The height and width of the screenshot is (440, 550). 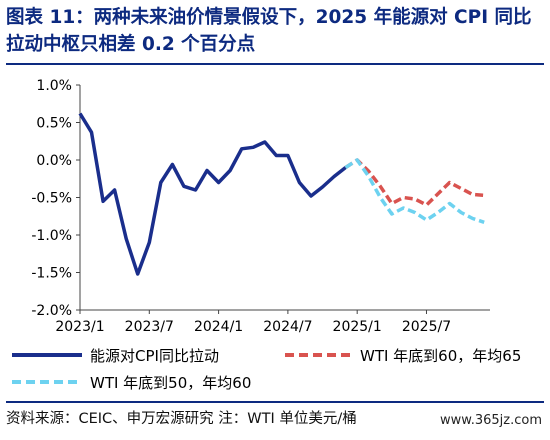 What do you see at coordinates (287, 327) in the screenshot?
I see `x-tick-label: 2024/7` at bounding box center [287, 327].